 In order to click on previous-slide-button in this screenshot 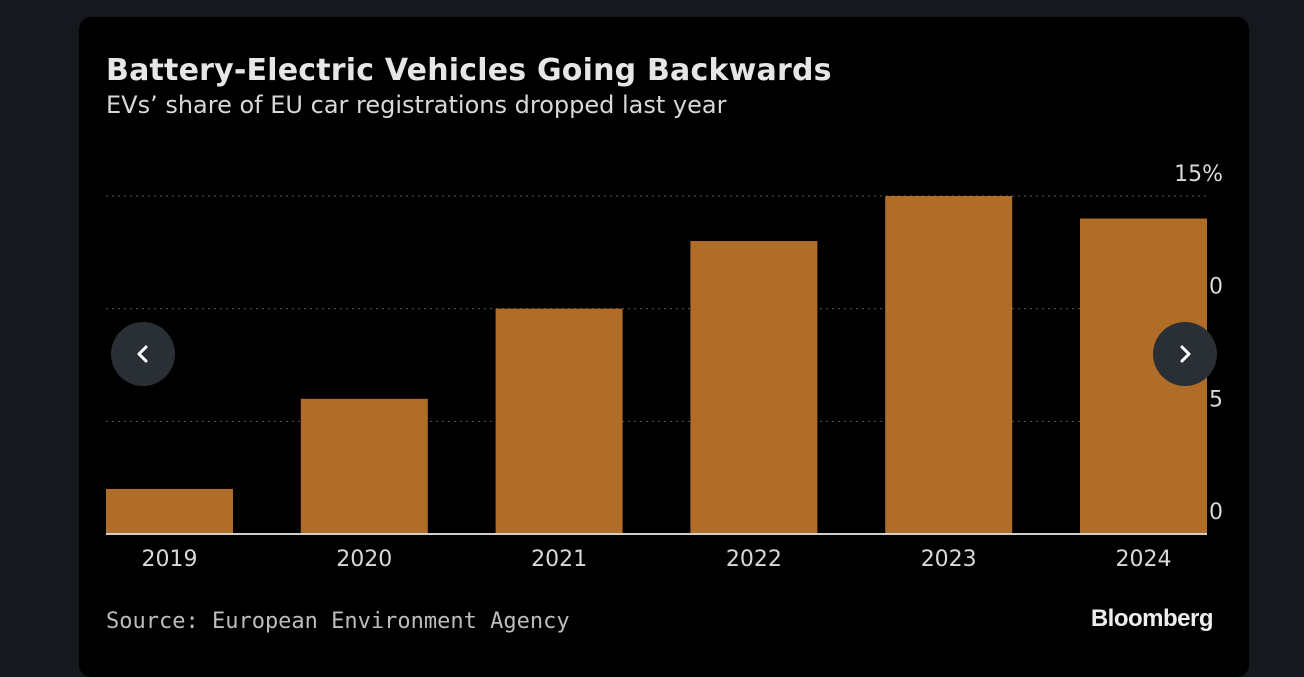, I will do `click(143, 354)`.